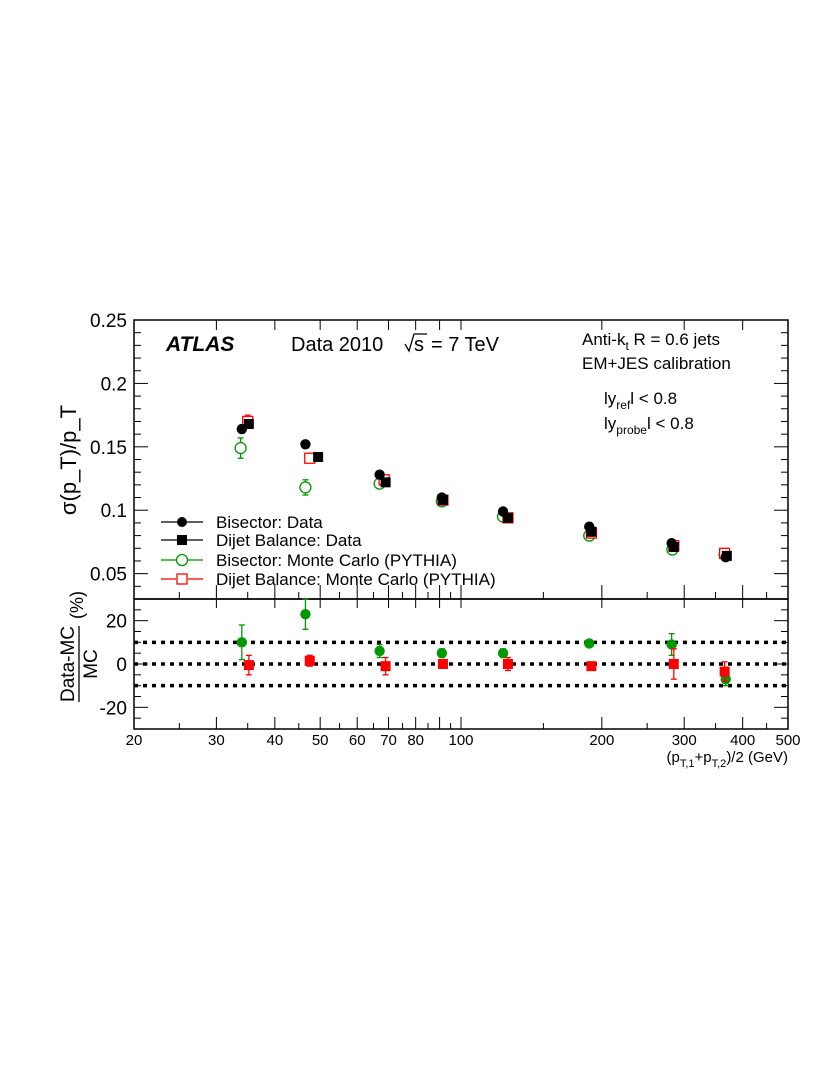 The image size is (830, 1075). Describe the element at coordinates (674, 339) in the screenshot. I see `jet-algo-rest: R = 0.6 jets` at that location.